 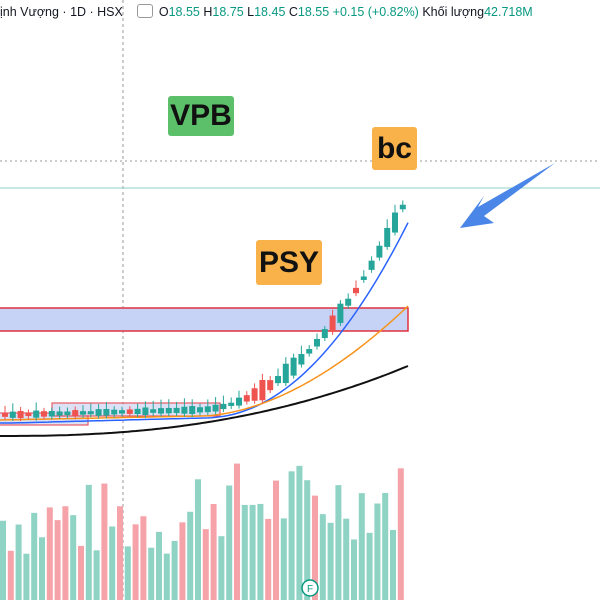 What do you see at coordinates (293, 12) in the screenshot?
I see `field-label: C` at bounding box center [293, 12].